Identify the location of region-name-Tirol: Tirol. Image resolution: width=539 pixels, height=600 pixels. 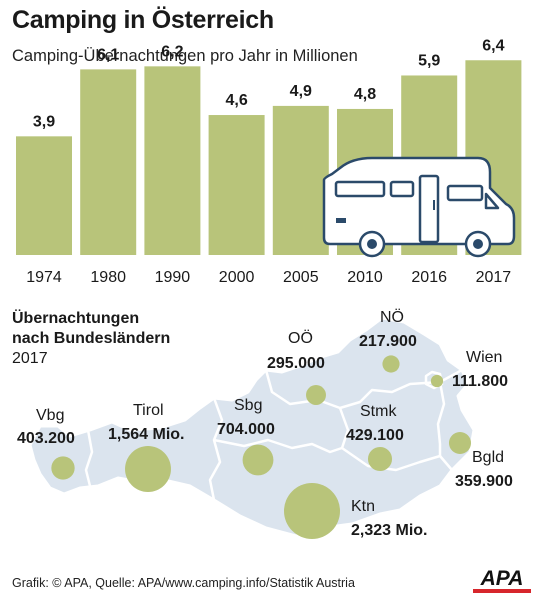
(148, 410).